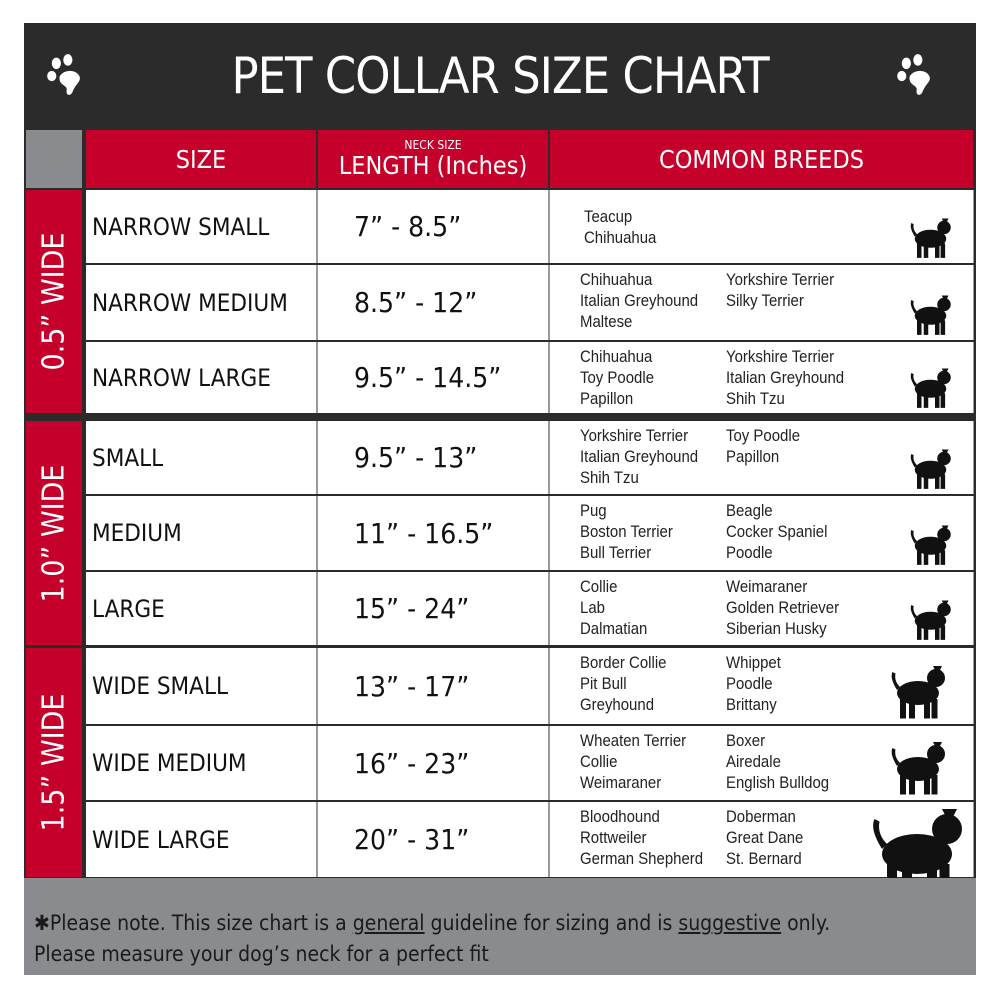  Describe the element at coordinates (746, 740) in the screenshot. I see `breed-name: Boxer` at that location.